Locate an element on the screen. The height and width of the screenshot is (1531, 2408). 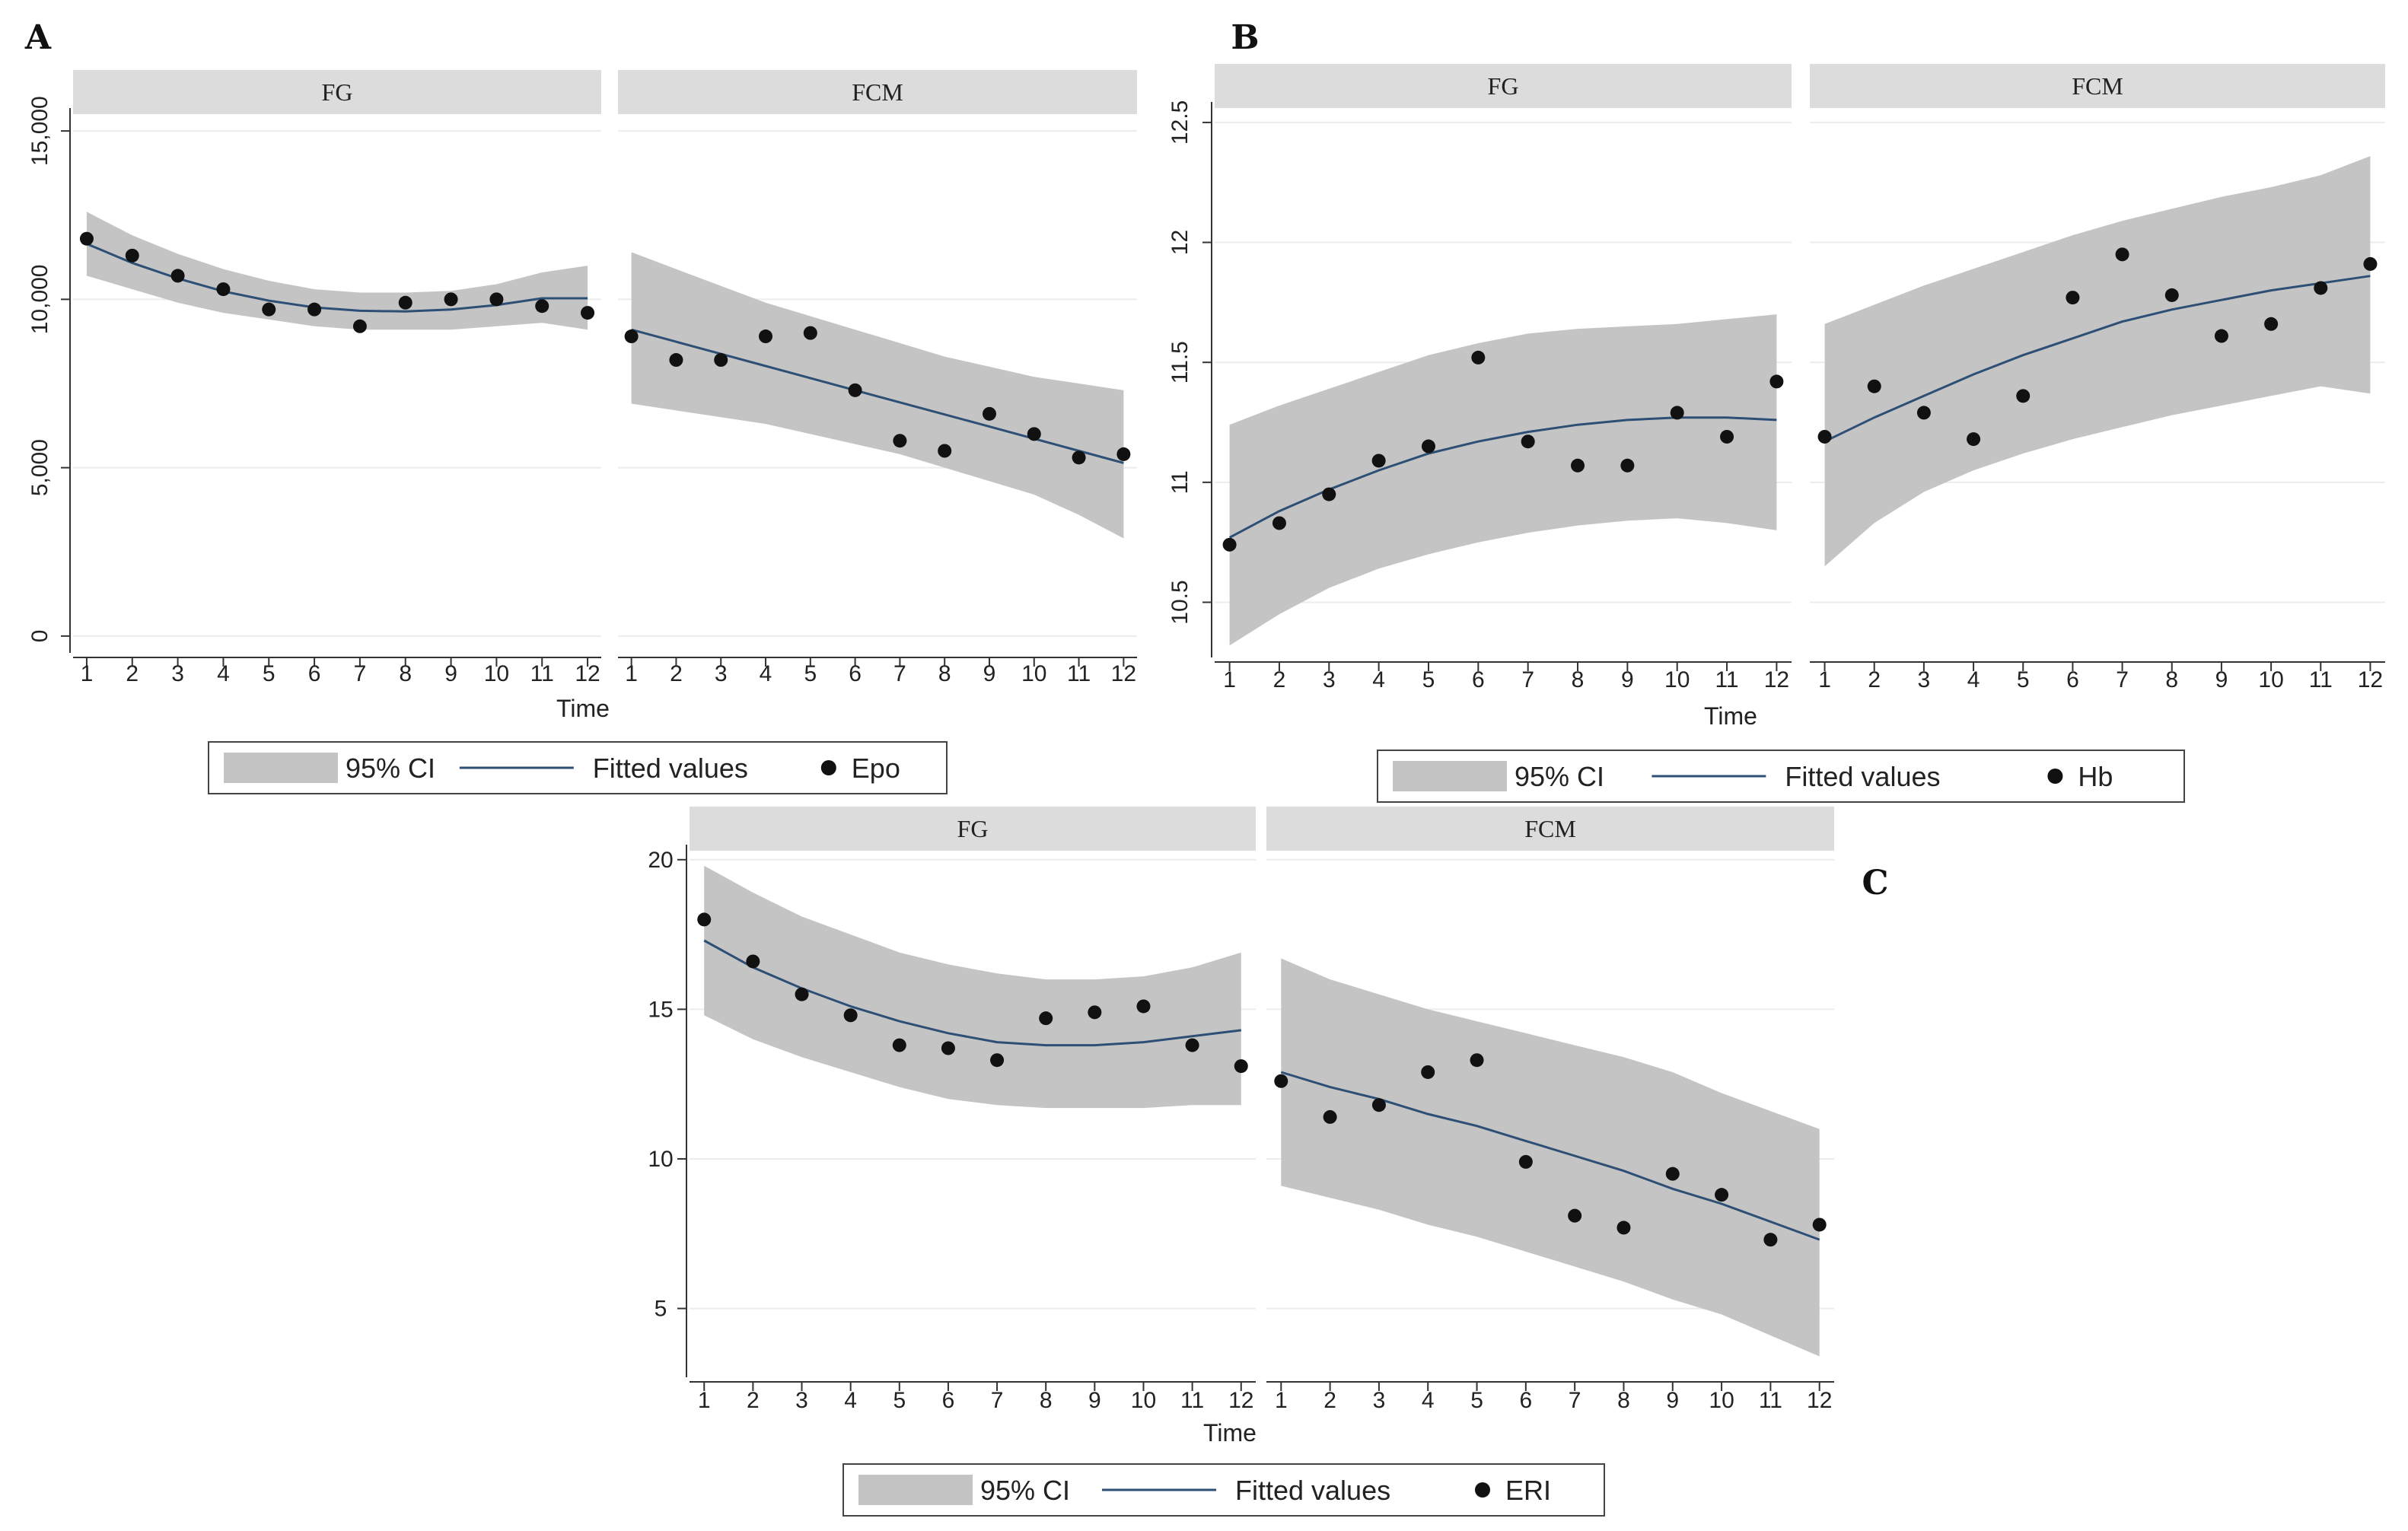
y-tick-label: 10.5 is located at coordinates (1180, 602).